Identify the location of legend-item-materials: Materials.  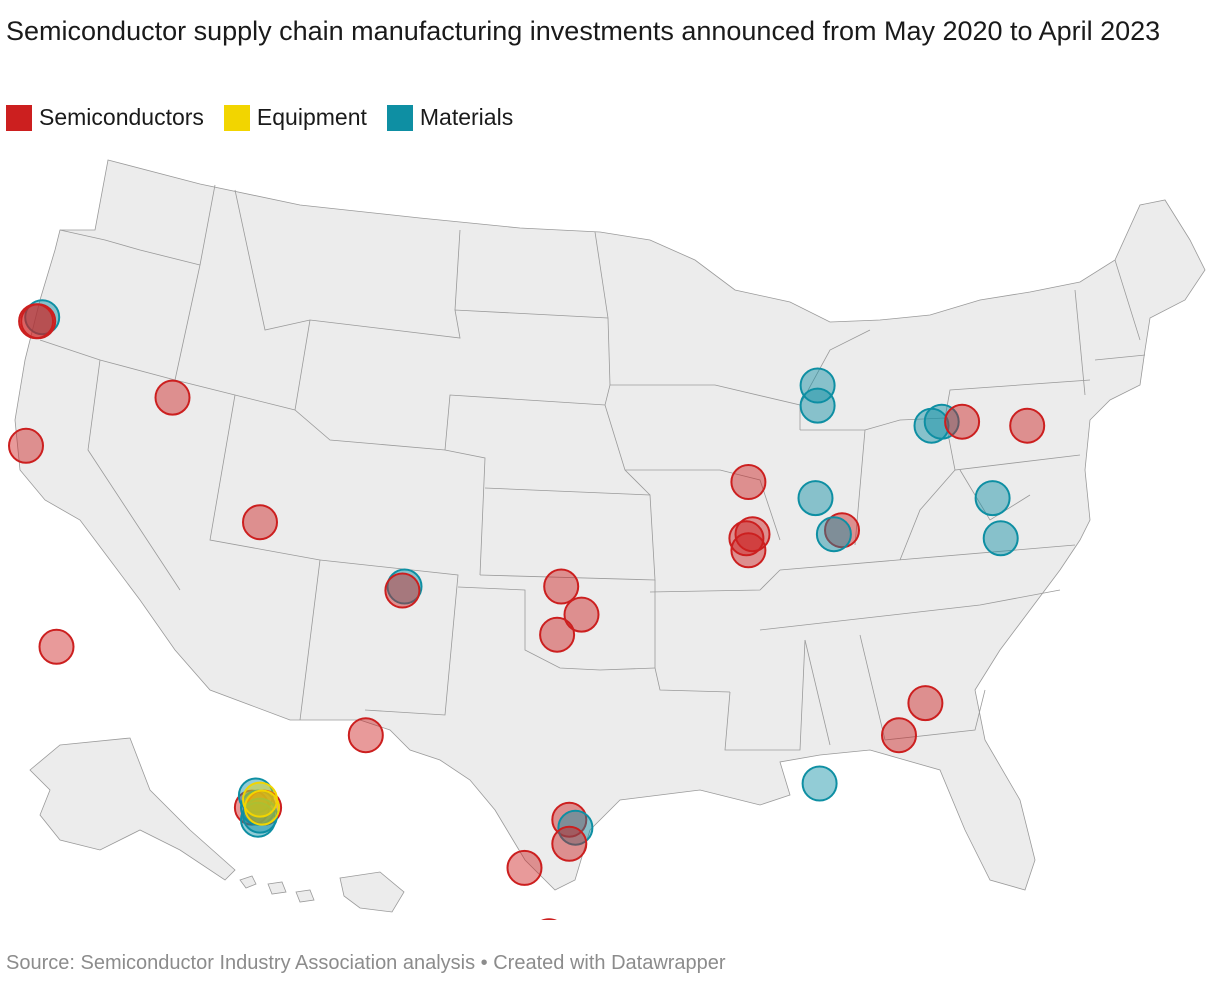
(450, 117).